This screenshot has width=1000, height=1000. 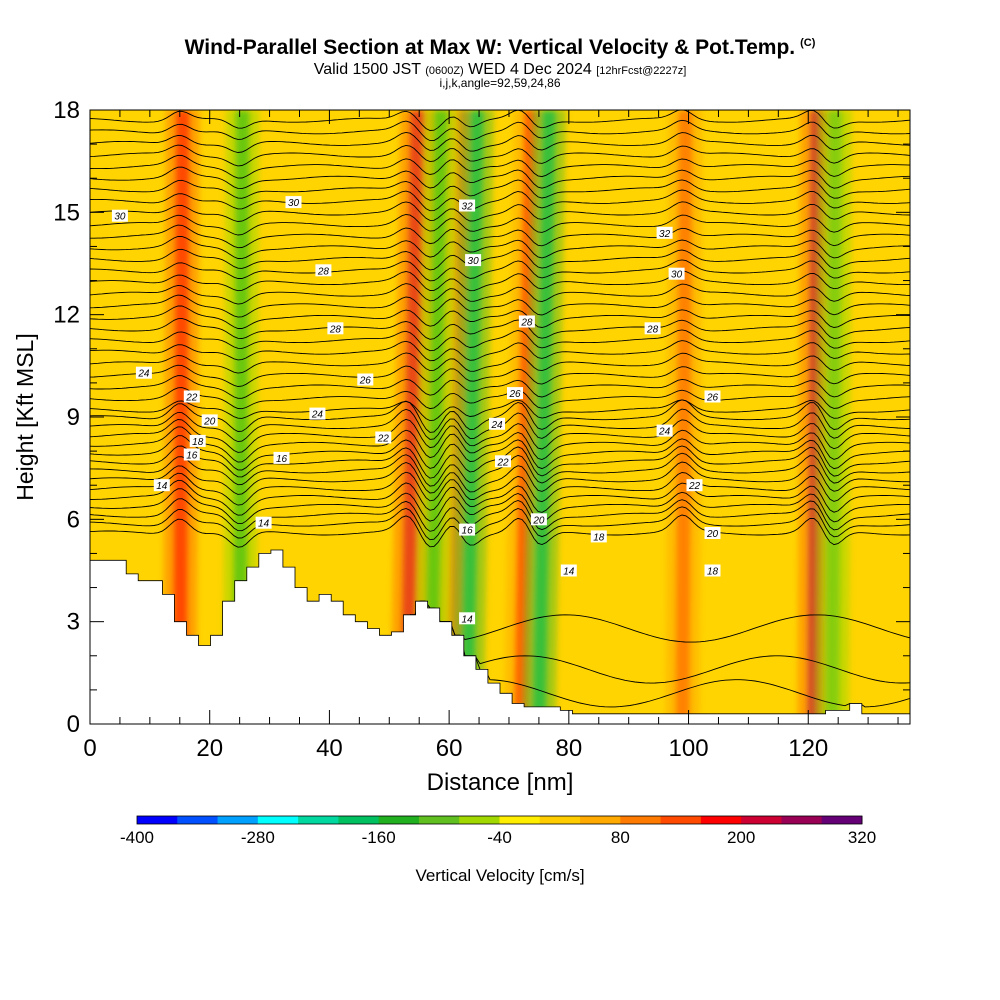 I want to click on x-tick-label: 0, so click(x=89, y=748).